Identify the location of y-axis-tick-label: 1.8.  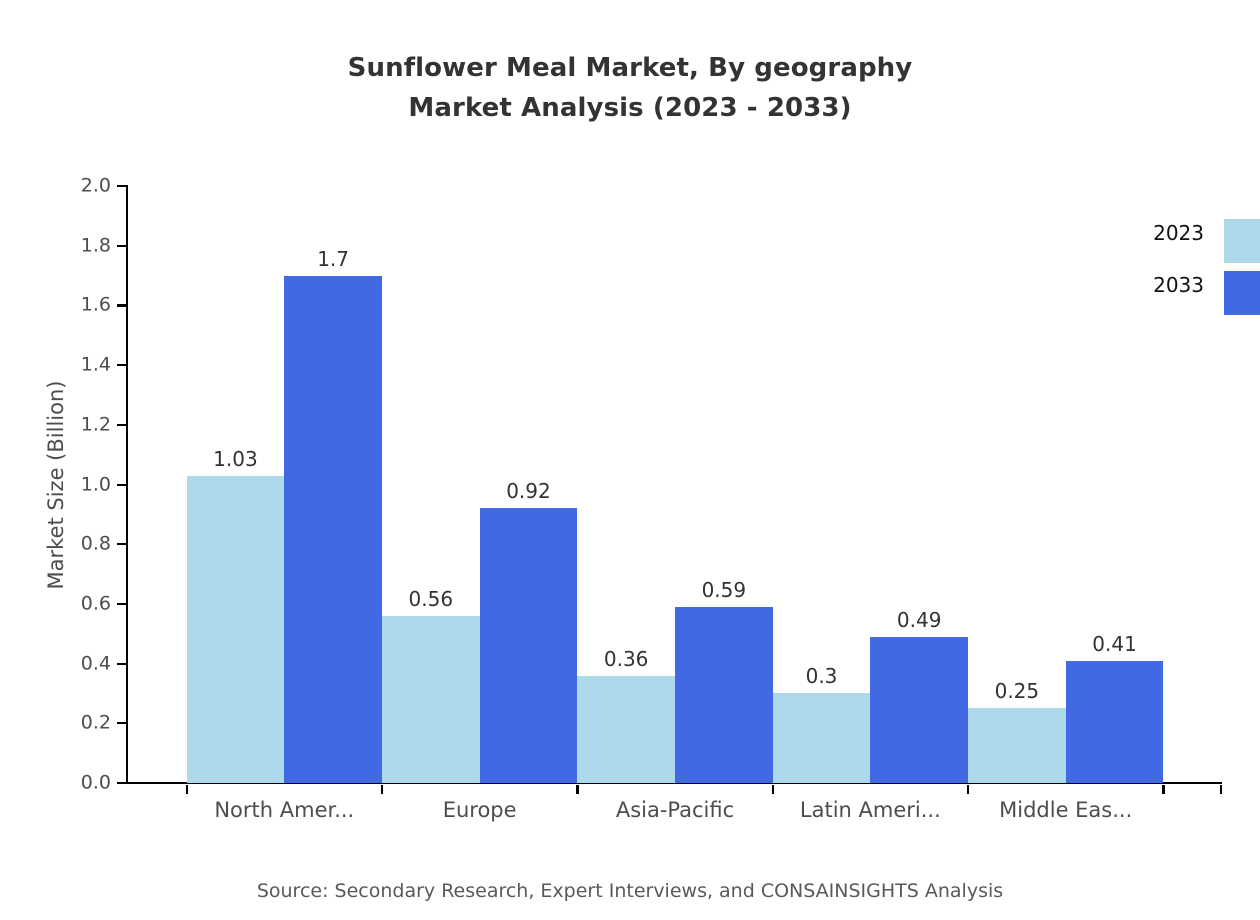
(95, 245).